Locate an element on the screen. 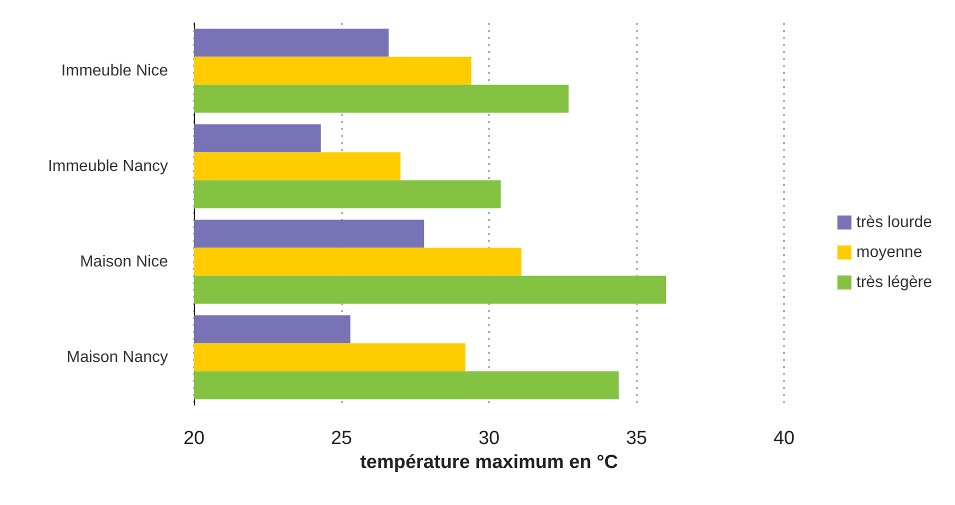  legend-label: très lourde is located at coordinates (894, 222).